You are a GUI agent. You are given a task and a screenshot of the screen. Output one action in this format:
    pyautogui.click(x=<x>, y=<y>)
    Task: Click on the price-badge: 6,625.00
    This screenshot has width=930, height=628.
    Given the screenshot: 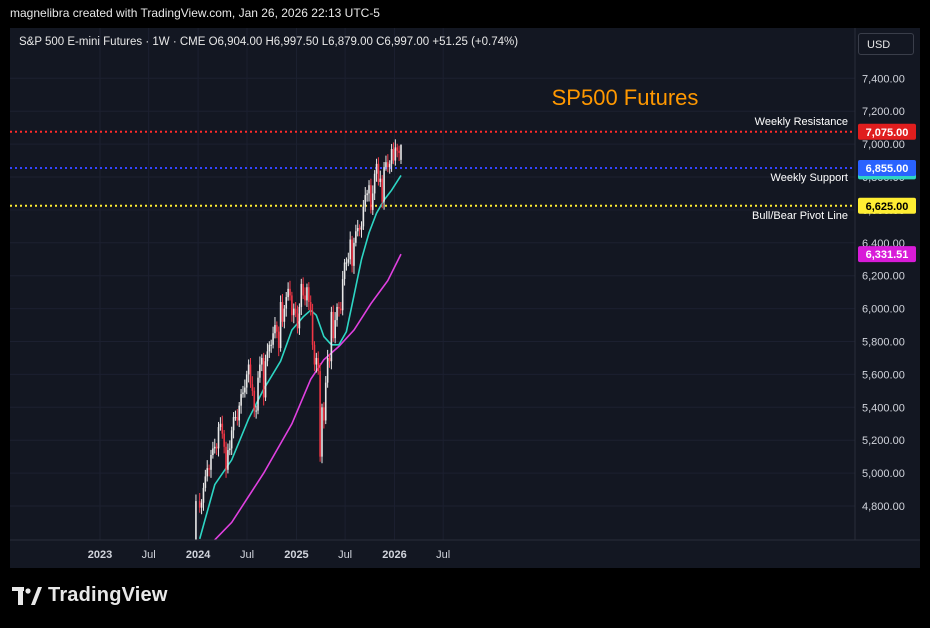 What is the action you would take?
    pyautogui.click(x=887, y=205)
    